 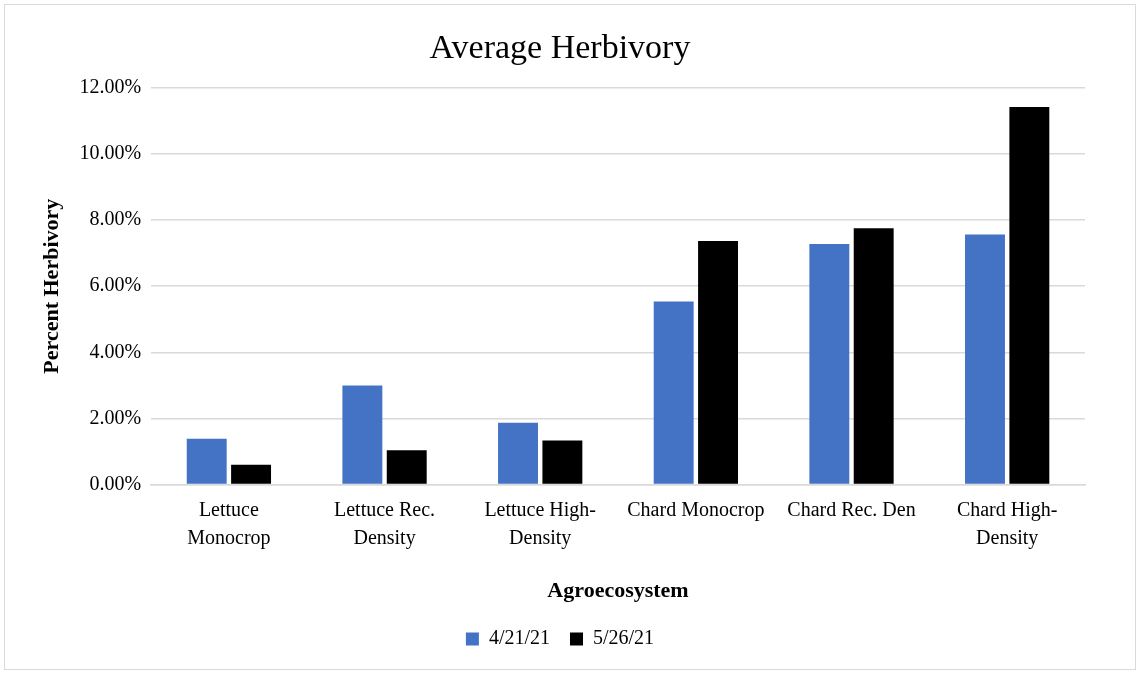 I want to click on y-tick-label: 10.00%, so click(x=110, y=152).